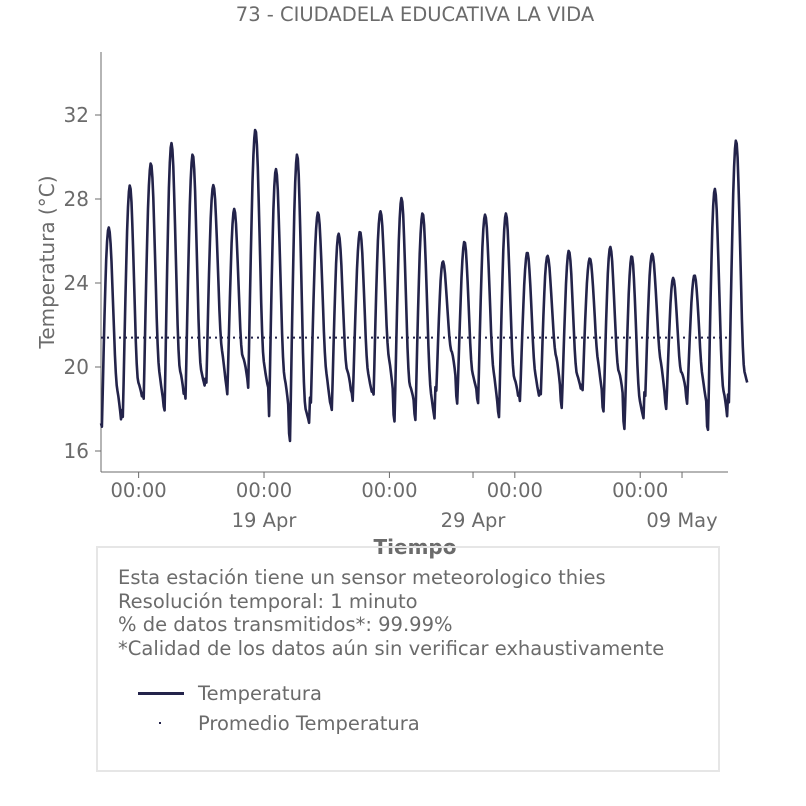 The height and width of the screenshot is (806, 806). I want to click on y-tick-label: 20, so click(76, 367).